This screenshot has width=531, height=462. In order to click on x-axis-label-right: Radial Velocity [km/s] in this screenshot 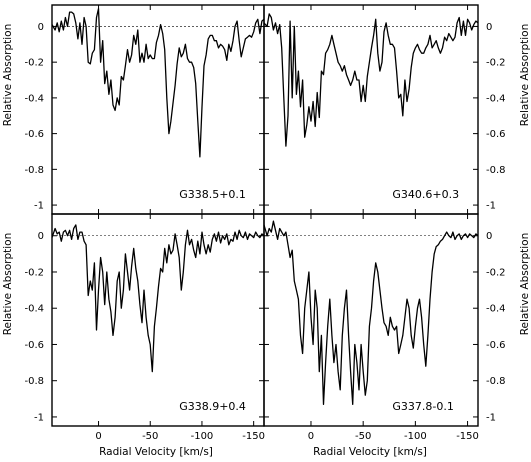, I will do `click(370, 452)`.